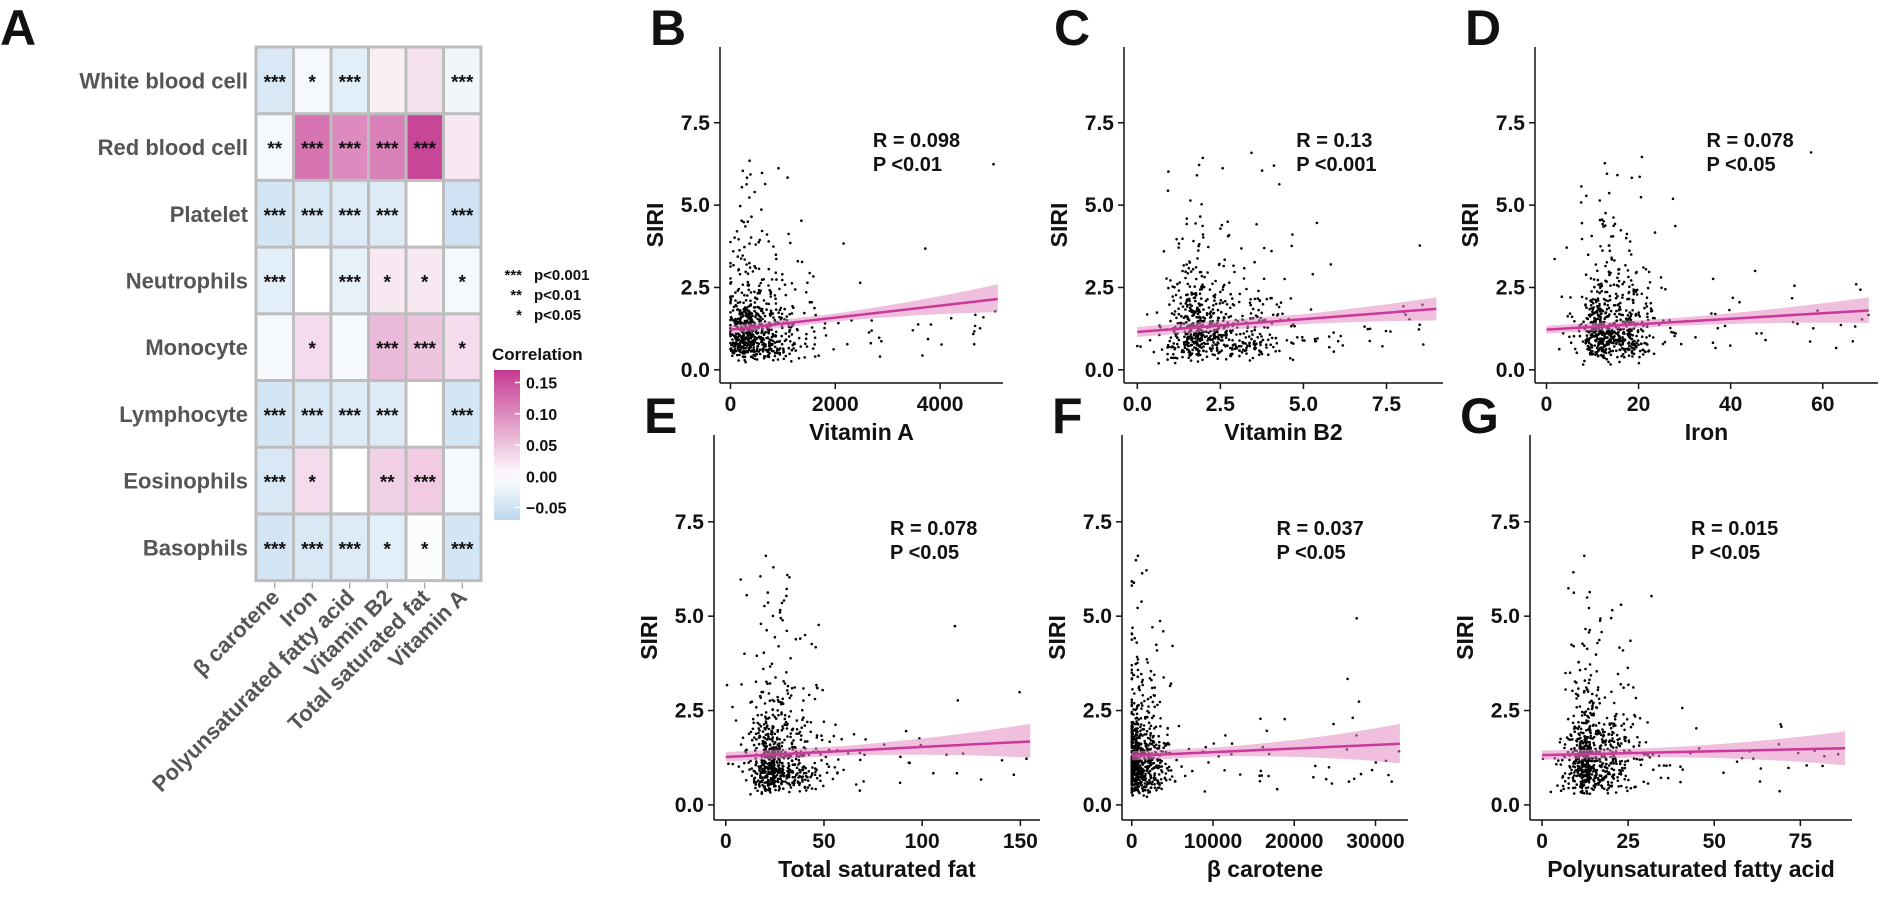 The height and width of the screenshot is (900, 1901). What do you see at coordinates (187, 280) in the screenshot?
I see `heatmap-row-label: Neutrophils` at bounding box center [187, 280].